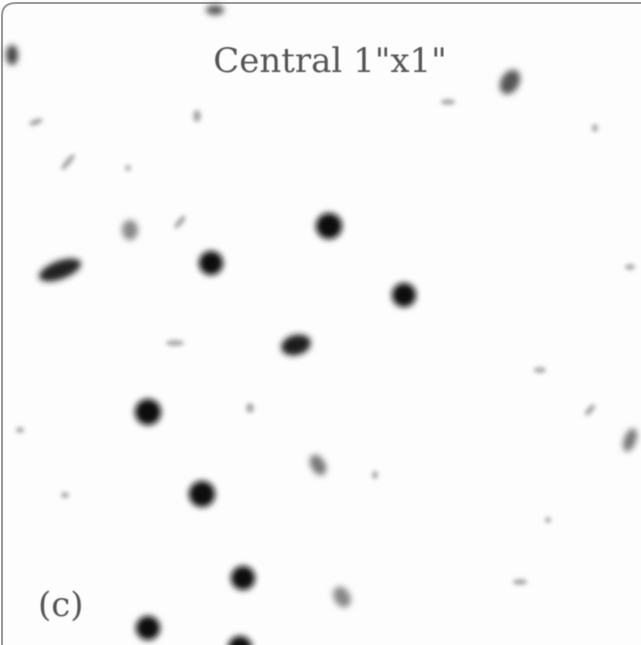 The width and height of the screenshot is (641, 645). What do you see at coordinates (330, 61) in the screenshot?
I see `panel-title: Central 1"x1"` at bounding box center [330, 61].